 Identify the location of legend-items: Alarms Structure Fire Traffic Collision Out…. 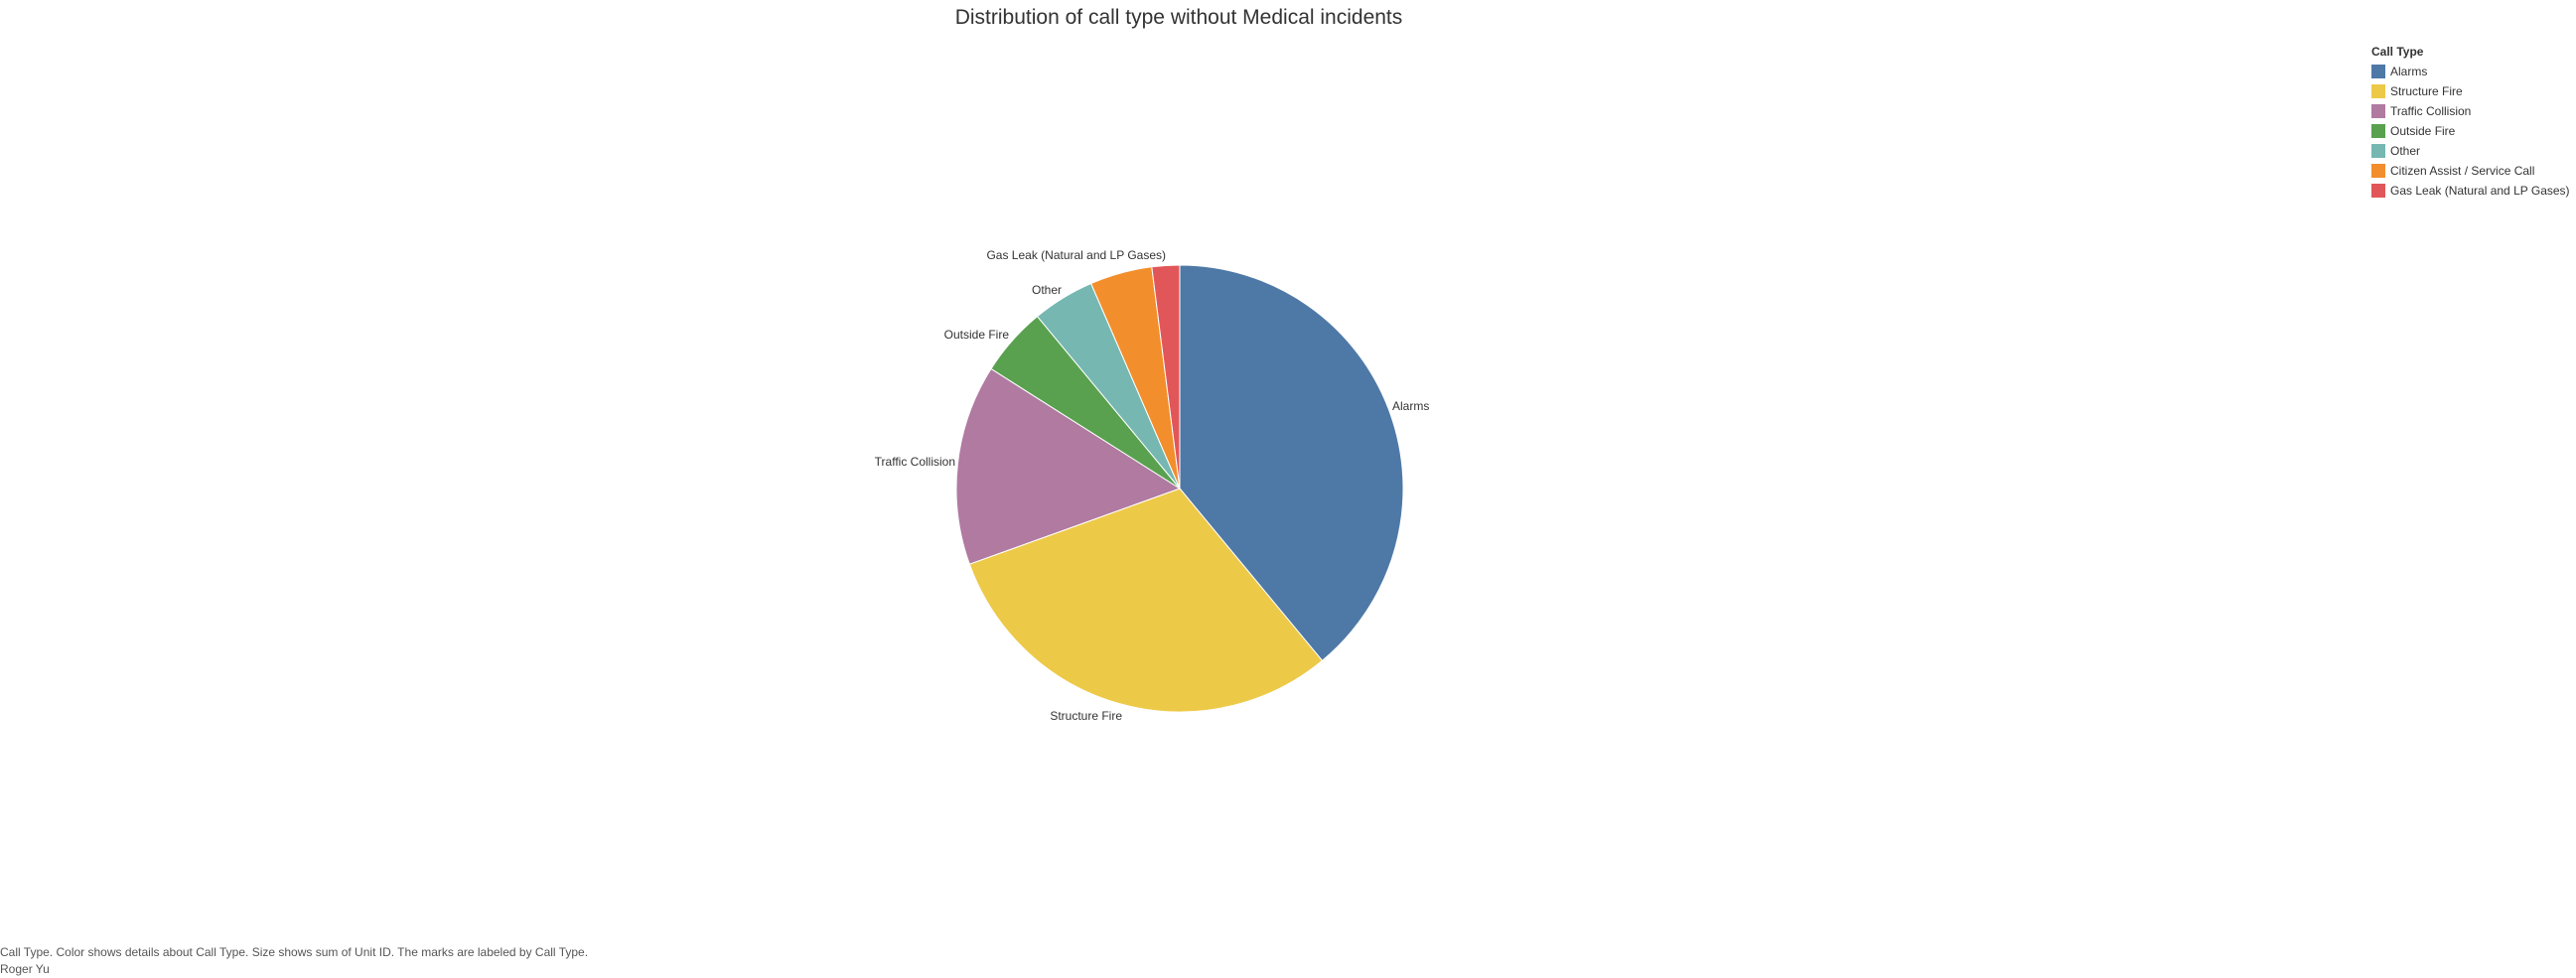
(2471, 131).